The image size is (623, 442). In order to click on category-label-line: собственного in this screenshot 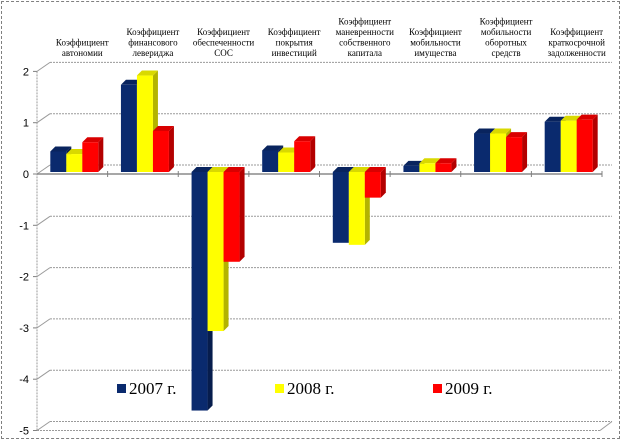, I will do `click(365, 43)`.